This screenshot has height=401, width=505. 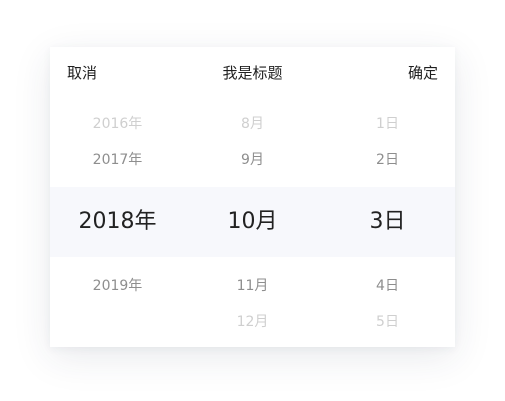 What do you see at coordinates (387, 124) in the screenshot?
I see `day-option: 1日` at bounding box center [387, 124].